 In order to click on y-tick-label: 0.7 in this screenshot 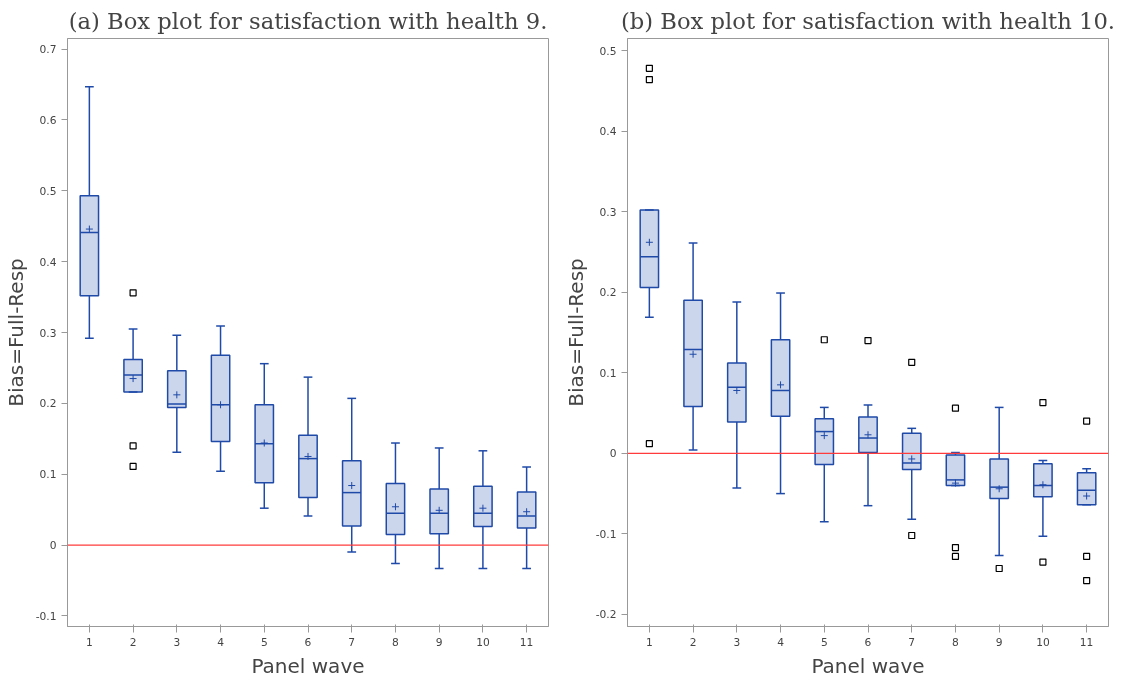, I will do `click(48, 50)`.